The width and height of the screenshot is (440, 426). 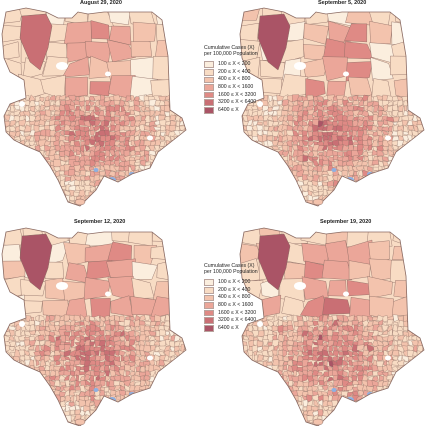 I want to click on no-data-area, so click(x=22, y=324).